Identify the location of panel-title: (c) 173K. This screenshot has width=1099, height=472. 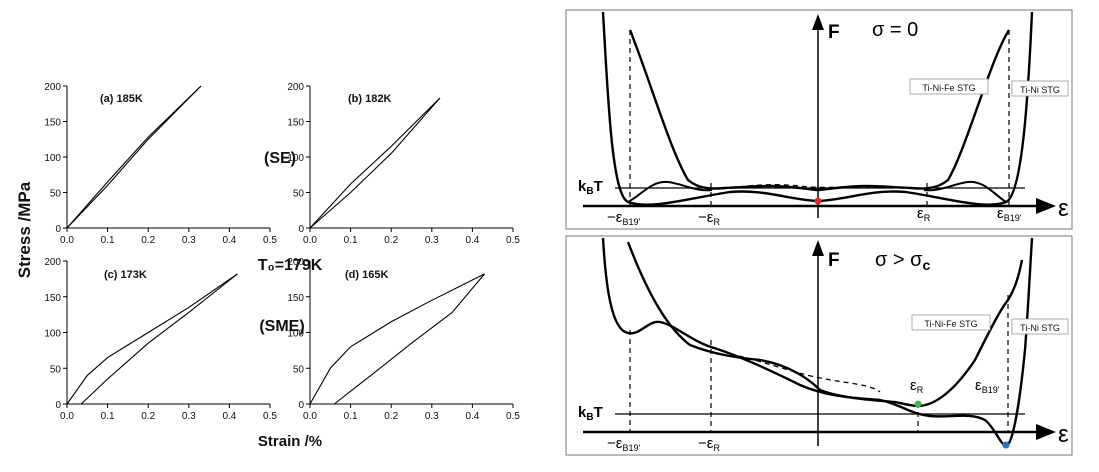
(125, 275).